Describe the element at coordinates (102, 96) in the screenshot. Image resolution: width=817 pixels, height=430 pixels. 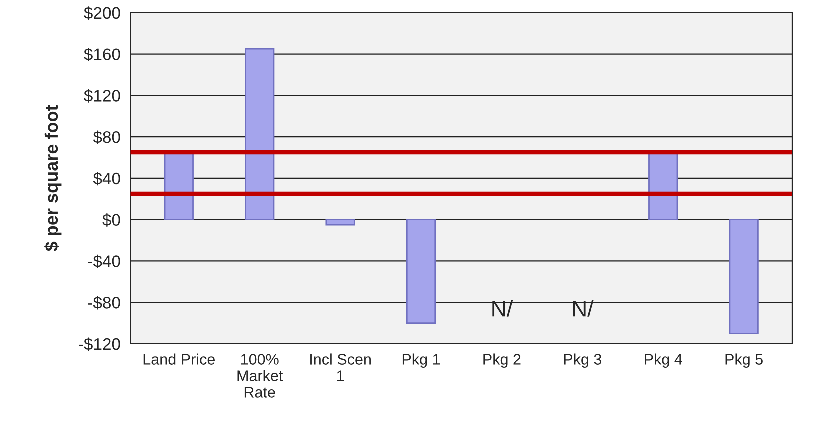
I see `y-tick-label: $120` at that location.